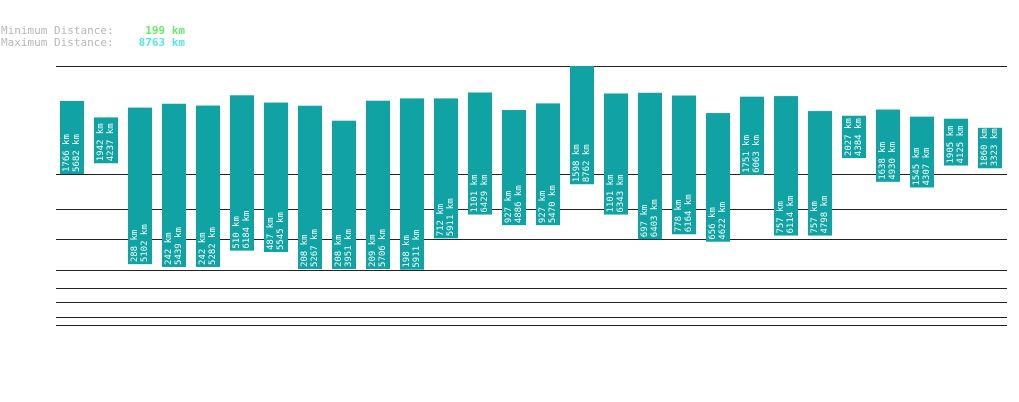  What do you see at coordinates (213, 246) in the screenshot?
I see `bar-max-label: 5282 km` at bounding box center [213, 246].